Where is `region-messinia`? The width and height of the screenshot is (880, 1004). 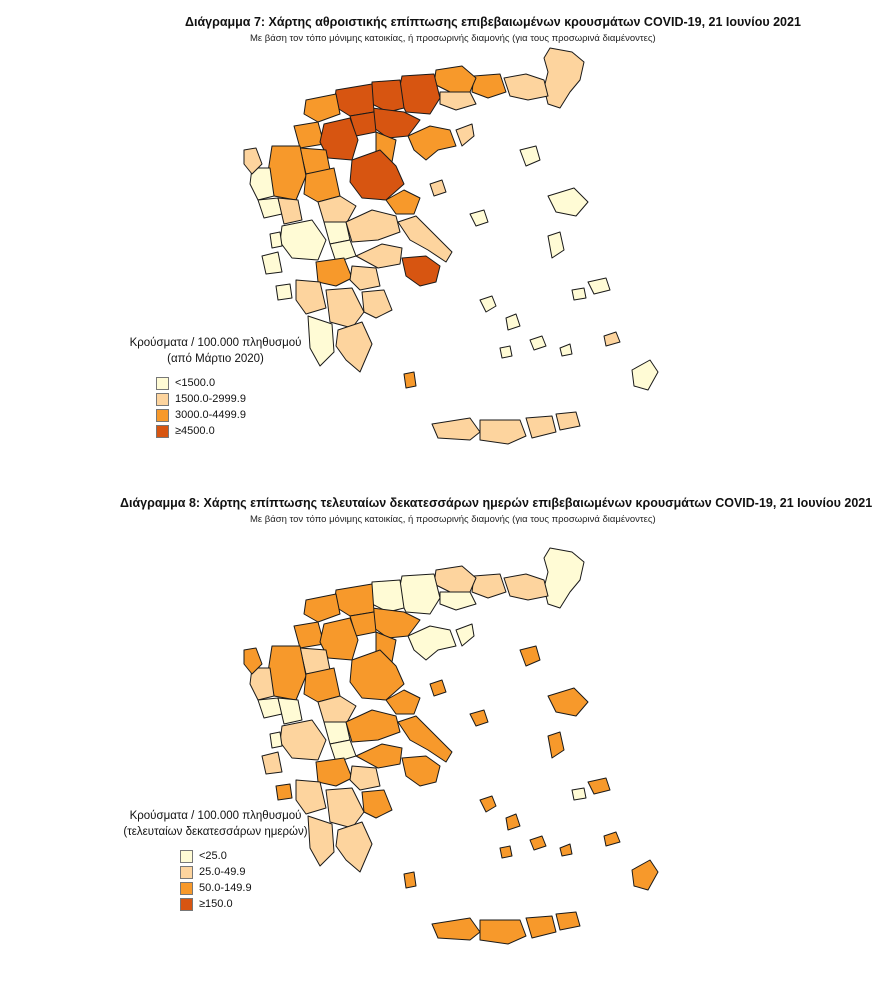
region-messinia is located at coordinates (321, 841).